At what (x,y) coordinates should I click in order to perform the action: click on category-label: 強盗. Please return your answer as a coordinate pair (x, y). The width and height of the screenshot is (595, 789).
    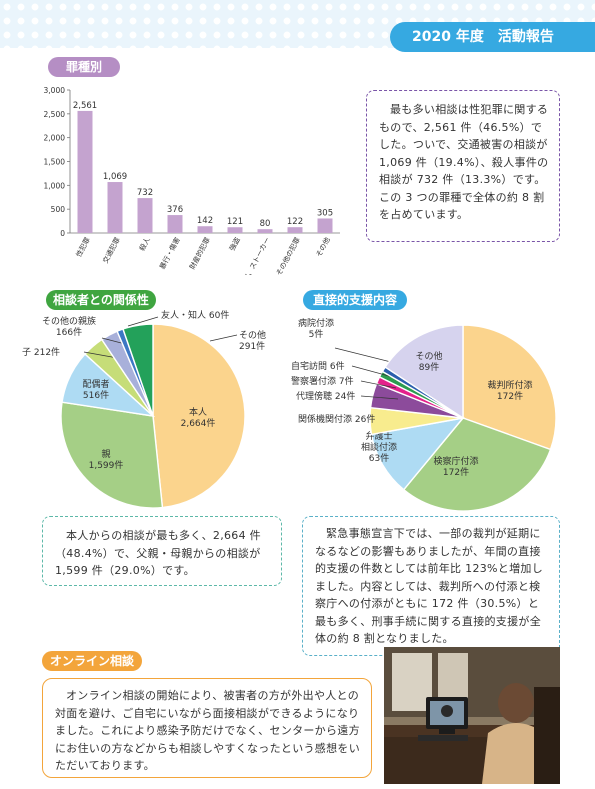
    Looking at the image, I should click on (234, 244).